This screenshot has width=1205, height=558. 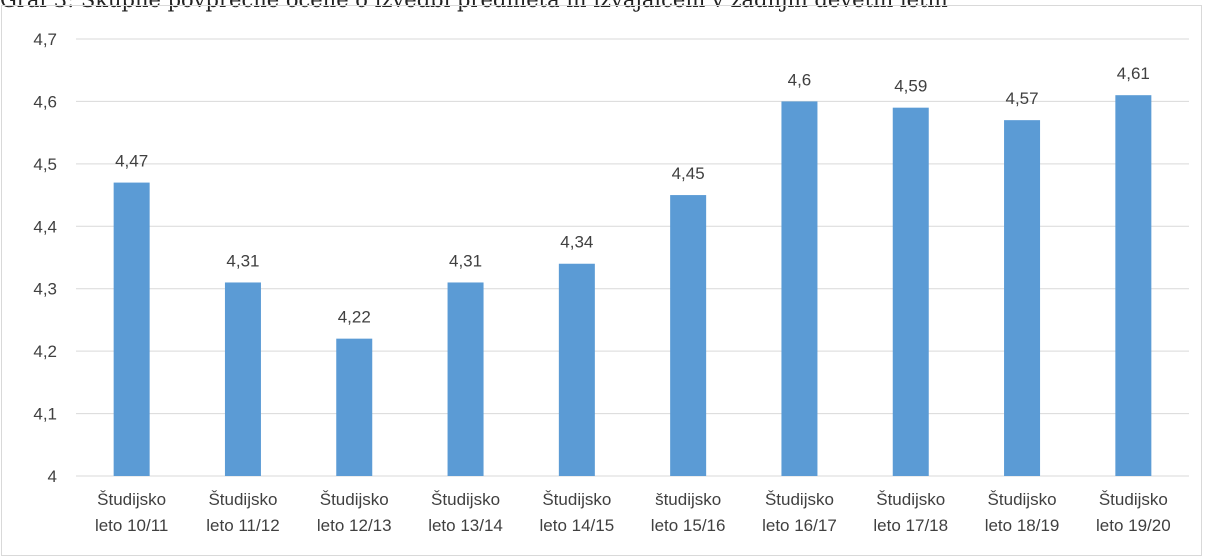 What do you see at coordinates (354, 525) in the screenshot?
I see `x-category-label: leto 12/13` at bounding box center [354, 525].